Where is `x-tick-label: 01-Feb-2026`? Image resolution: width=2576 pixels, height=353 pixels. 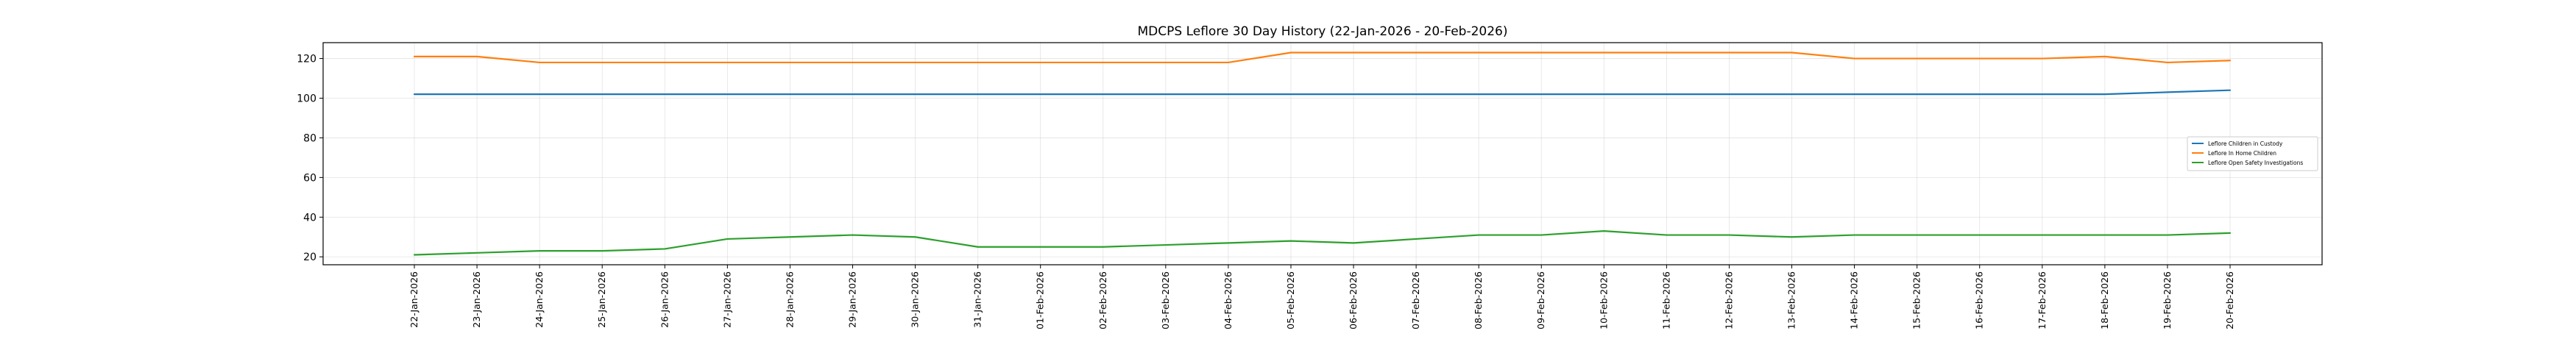 x-tick-label: 01-Feb-2026 is located at coordinates (1040, 300).